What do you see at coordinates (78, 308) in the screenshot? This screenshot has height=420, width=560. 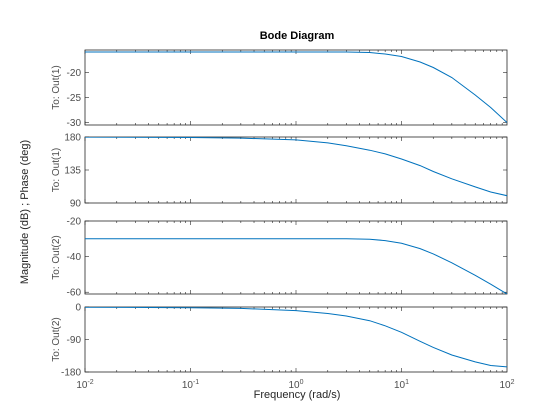 I see `y-tick-label: 0` at bounding box center [78, 308].